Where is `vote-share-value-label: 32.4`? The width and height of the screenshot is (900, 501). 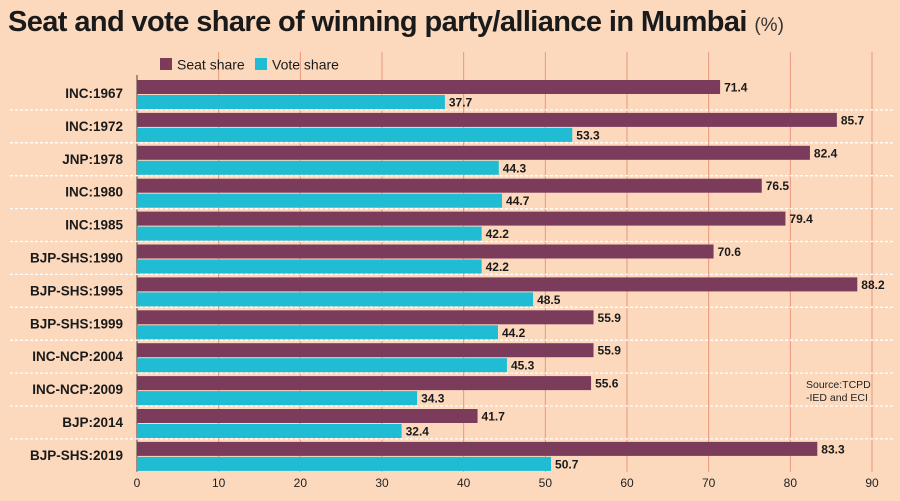
vote-share-value-label: 32.4 is located at coordinates (418, 432).